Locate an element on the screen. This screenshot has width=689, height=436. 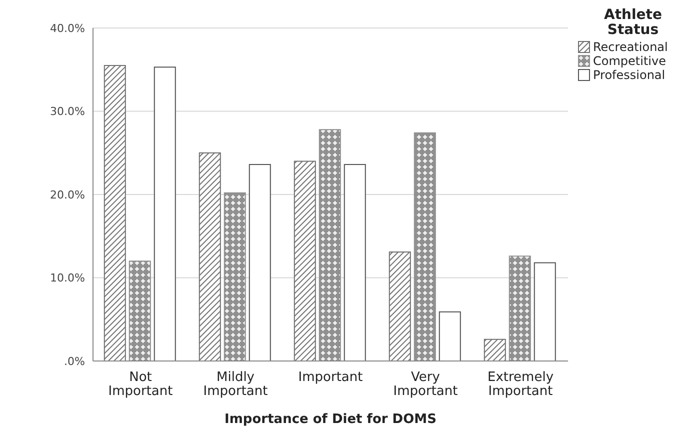
y-tick-label: 10.0% is located at coordinates (67, 278).